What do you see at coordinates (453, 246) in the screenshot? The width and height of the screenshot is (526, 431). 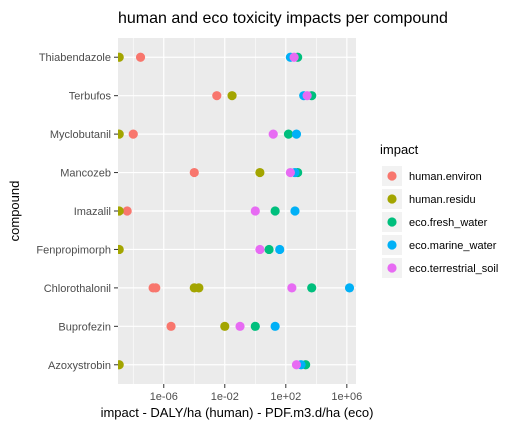 I see `legend-label: eco.marine_water` at bounding box center [453, 246].